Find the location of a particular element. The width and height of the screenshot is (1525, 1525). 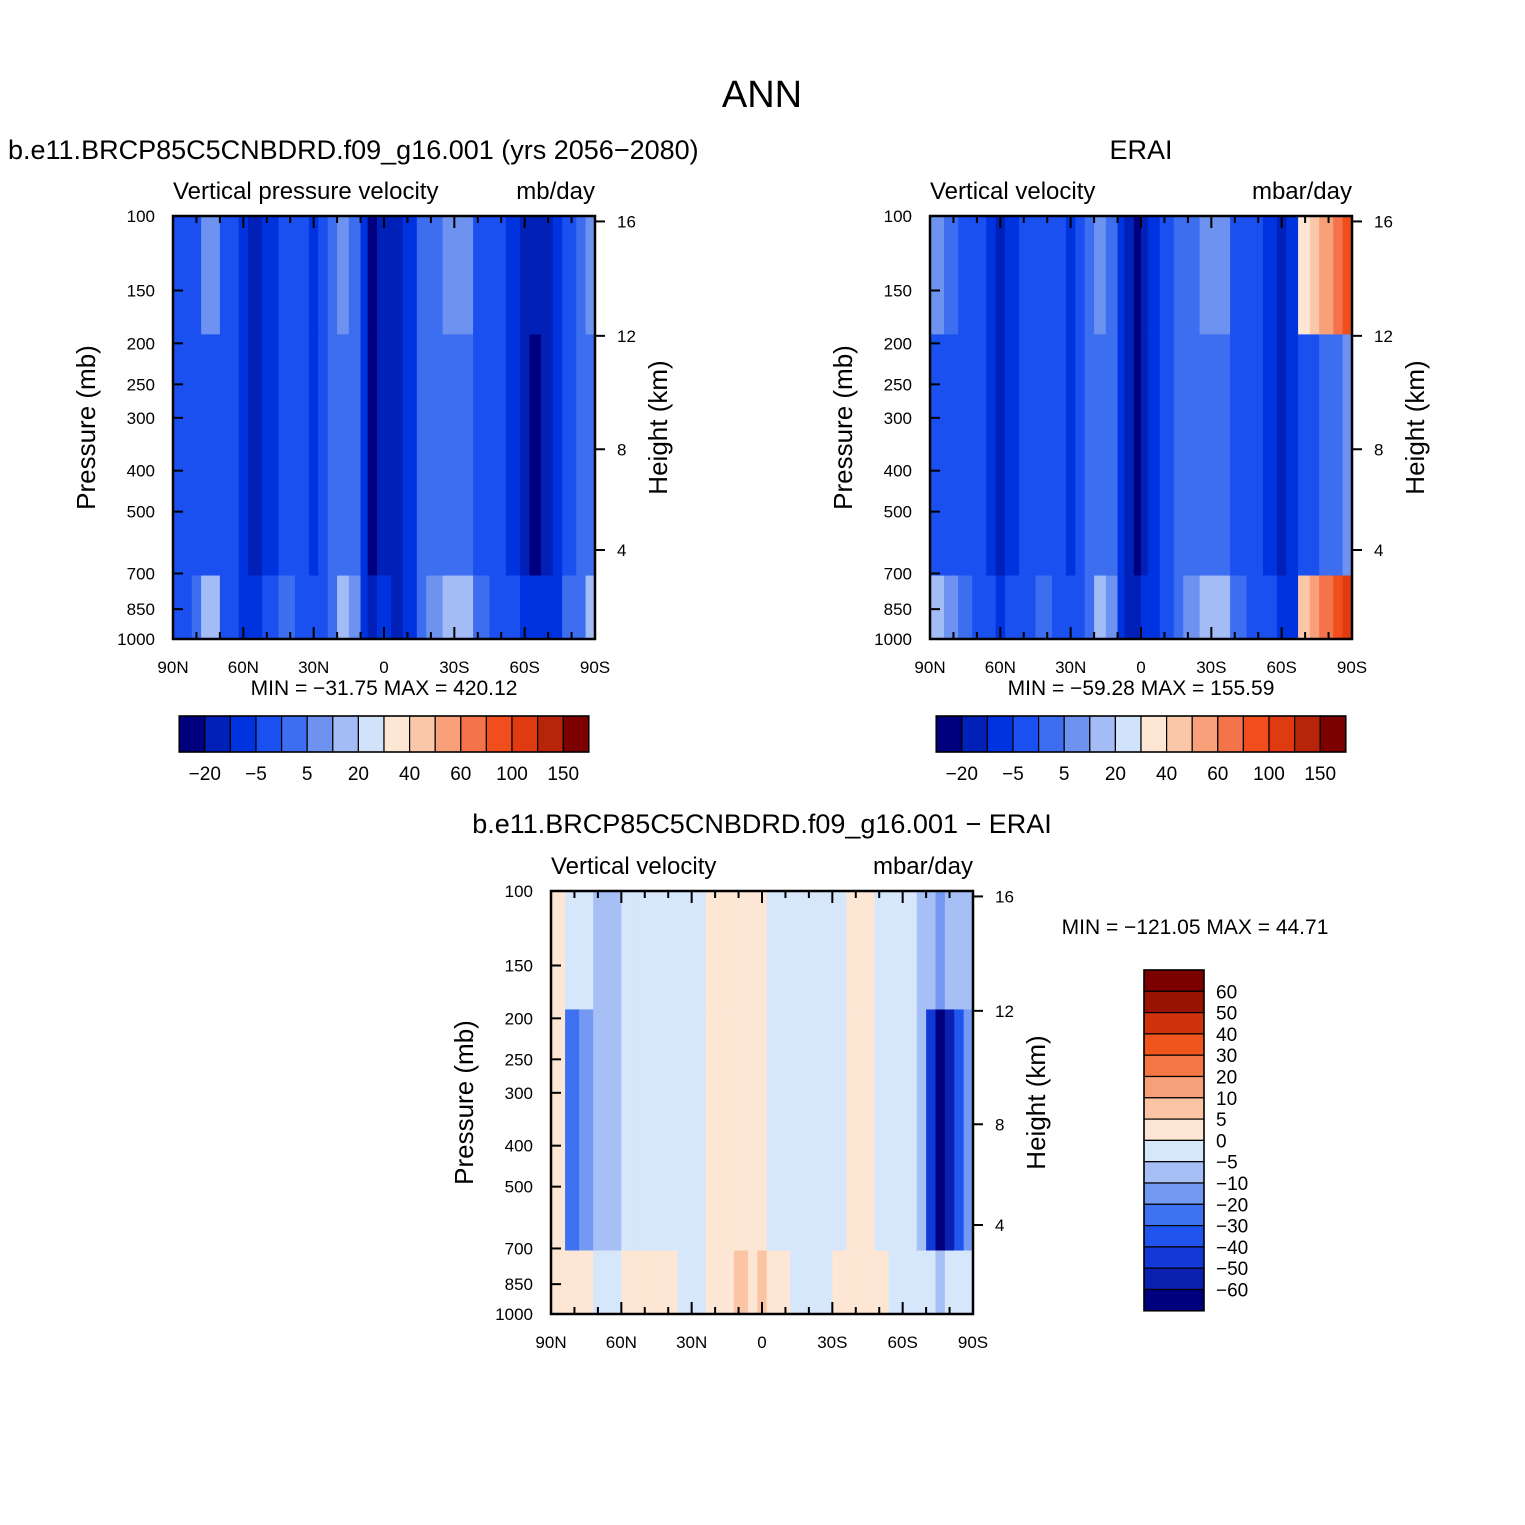

subtitle-variable: Vertical pressure velocity is located at coordinates (305, 191).